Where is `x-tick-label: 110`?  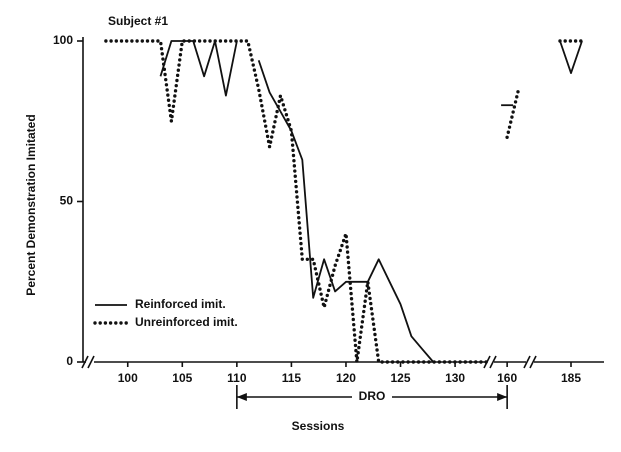 x-tick-label: 110 is located at coordinates (237, 378).